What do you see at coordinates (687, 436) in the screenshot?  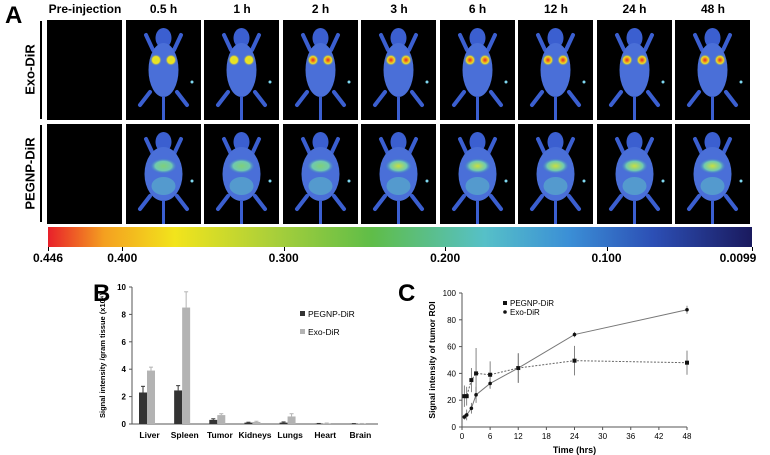 I see `x-tick-label: 48` at bounding box center [687, 436].